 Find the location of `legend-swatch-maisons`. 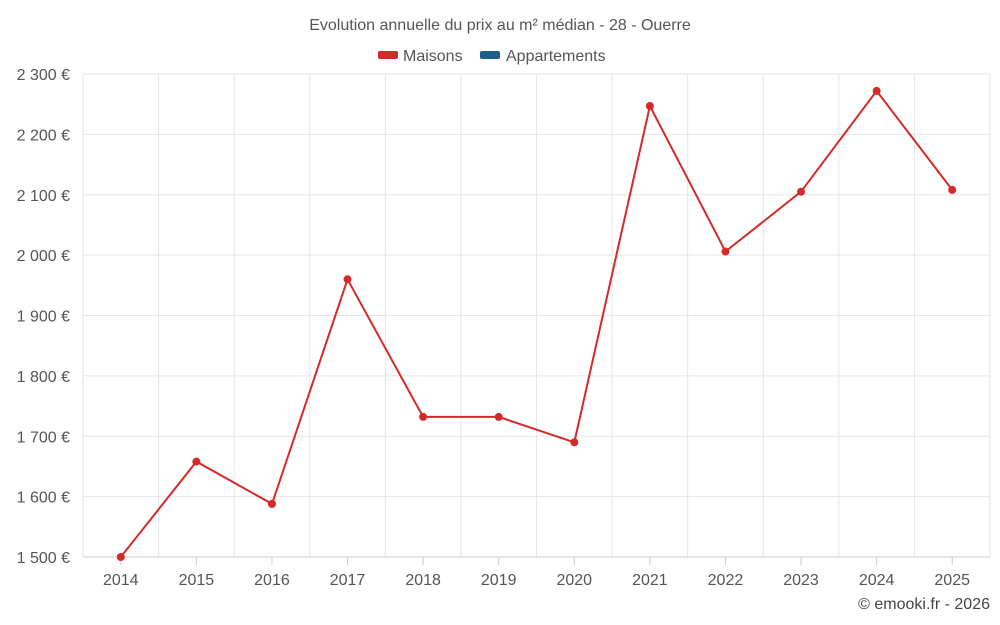

legend-swatch-maisons is located at coordinates (388, 55).